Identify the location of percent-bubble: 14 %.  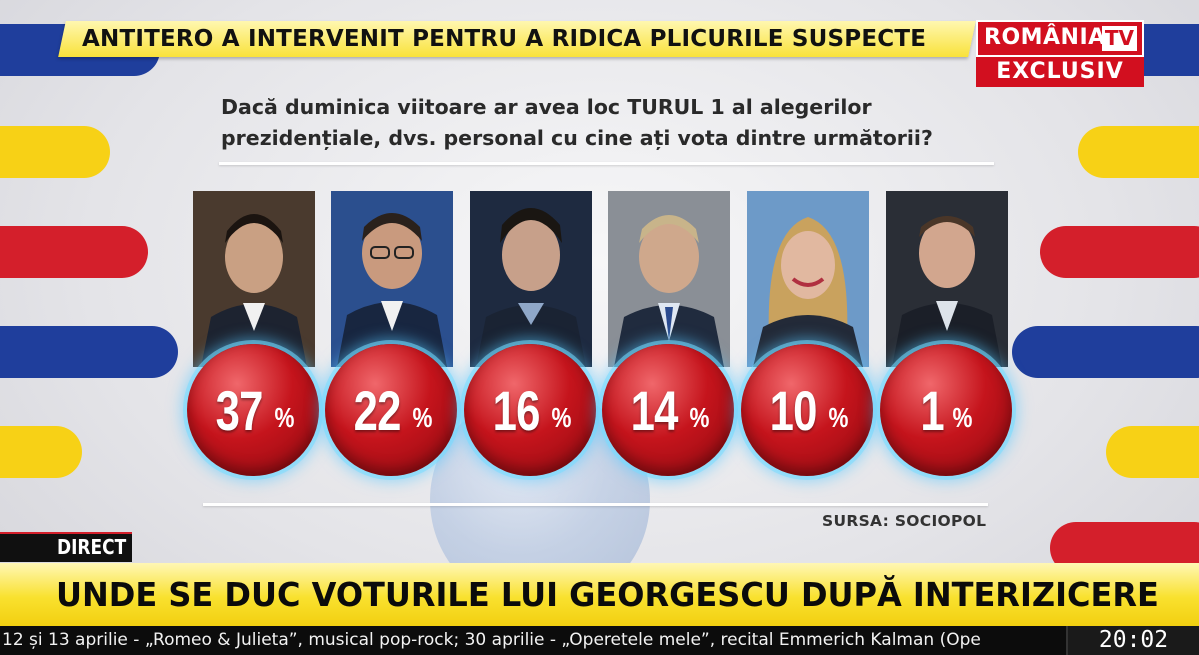
(668, 410).